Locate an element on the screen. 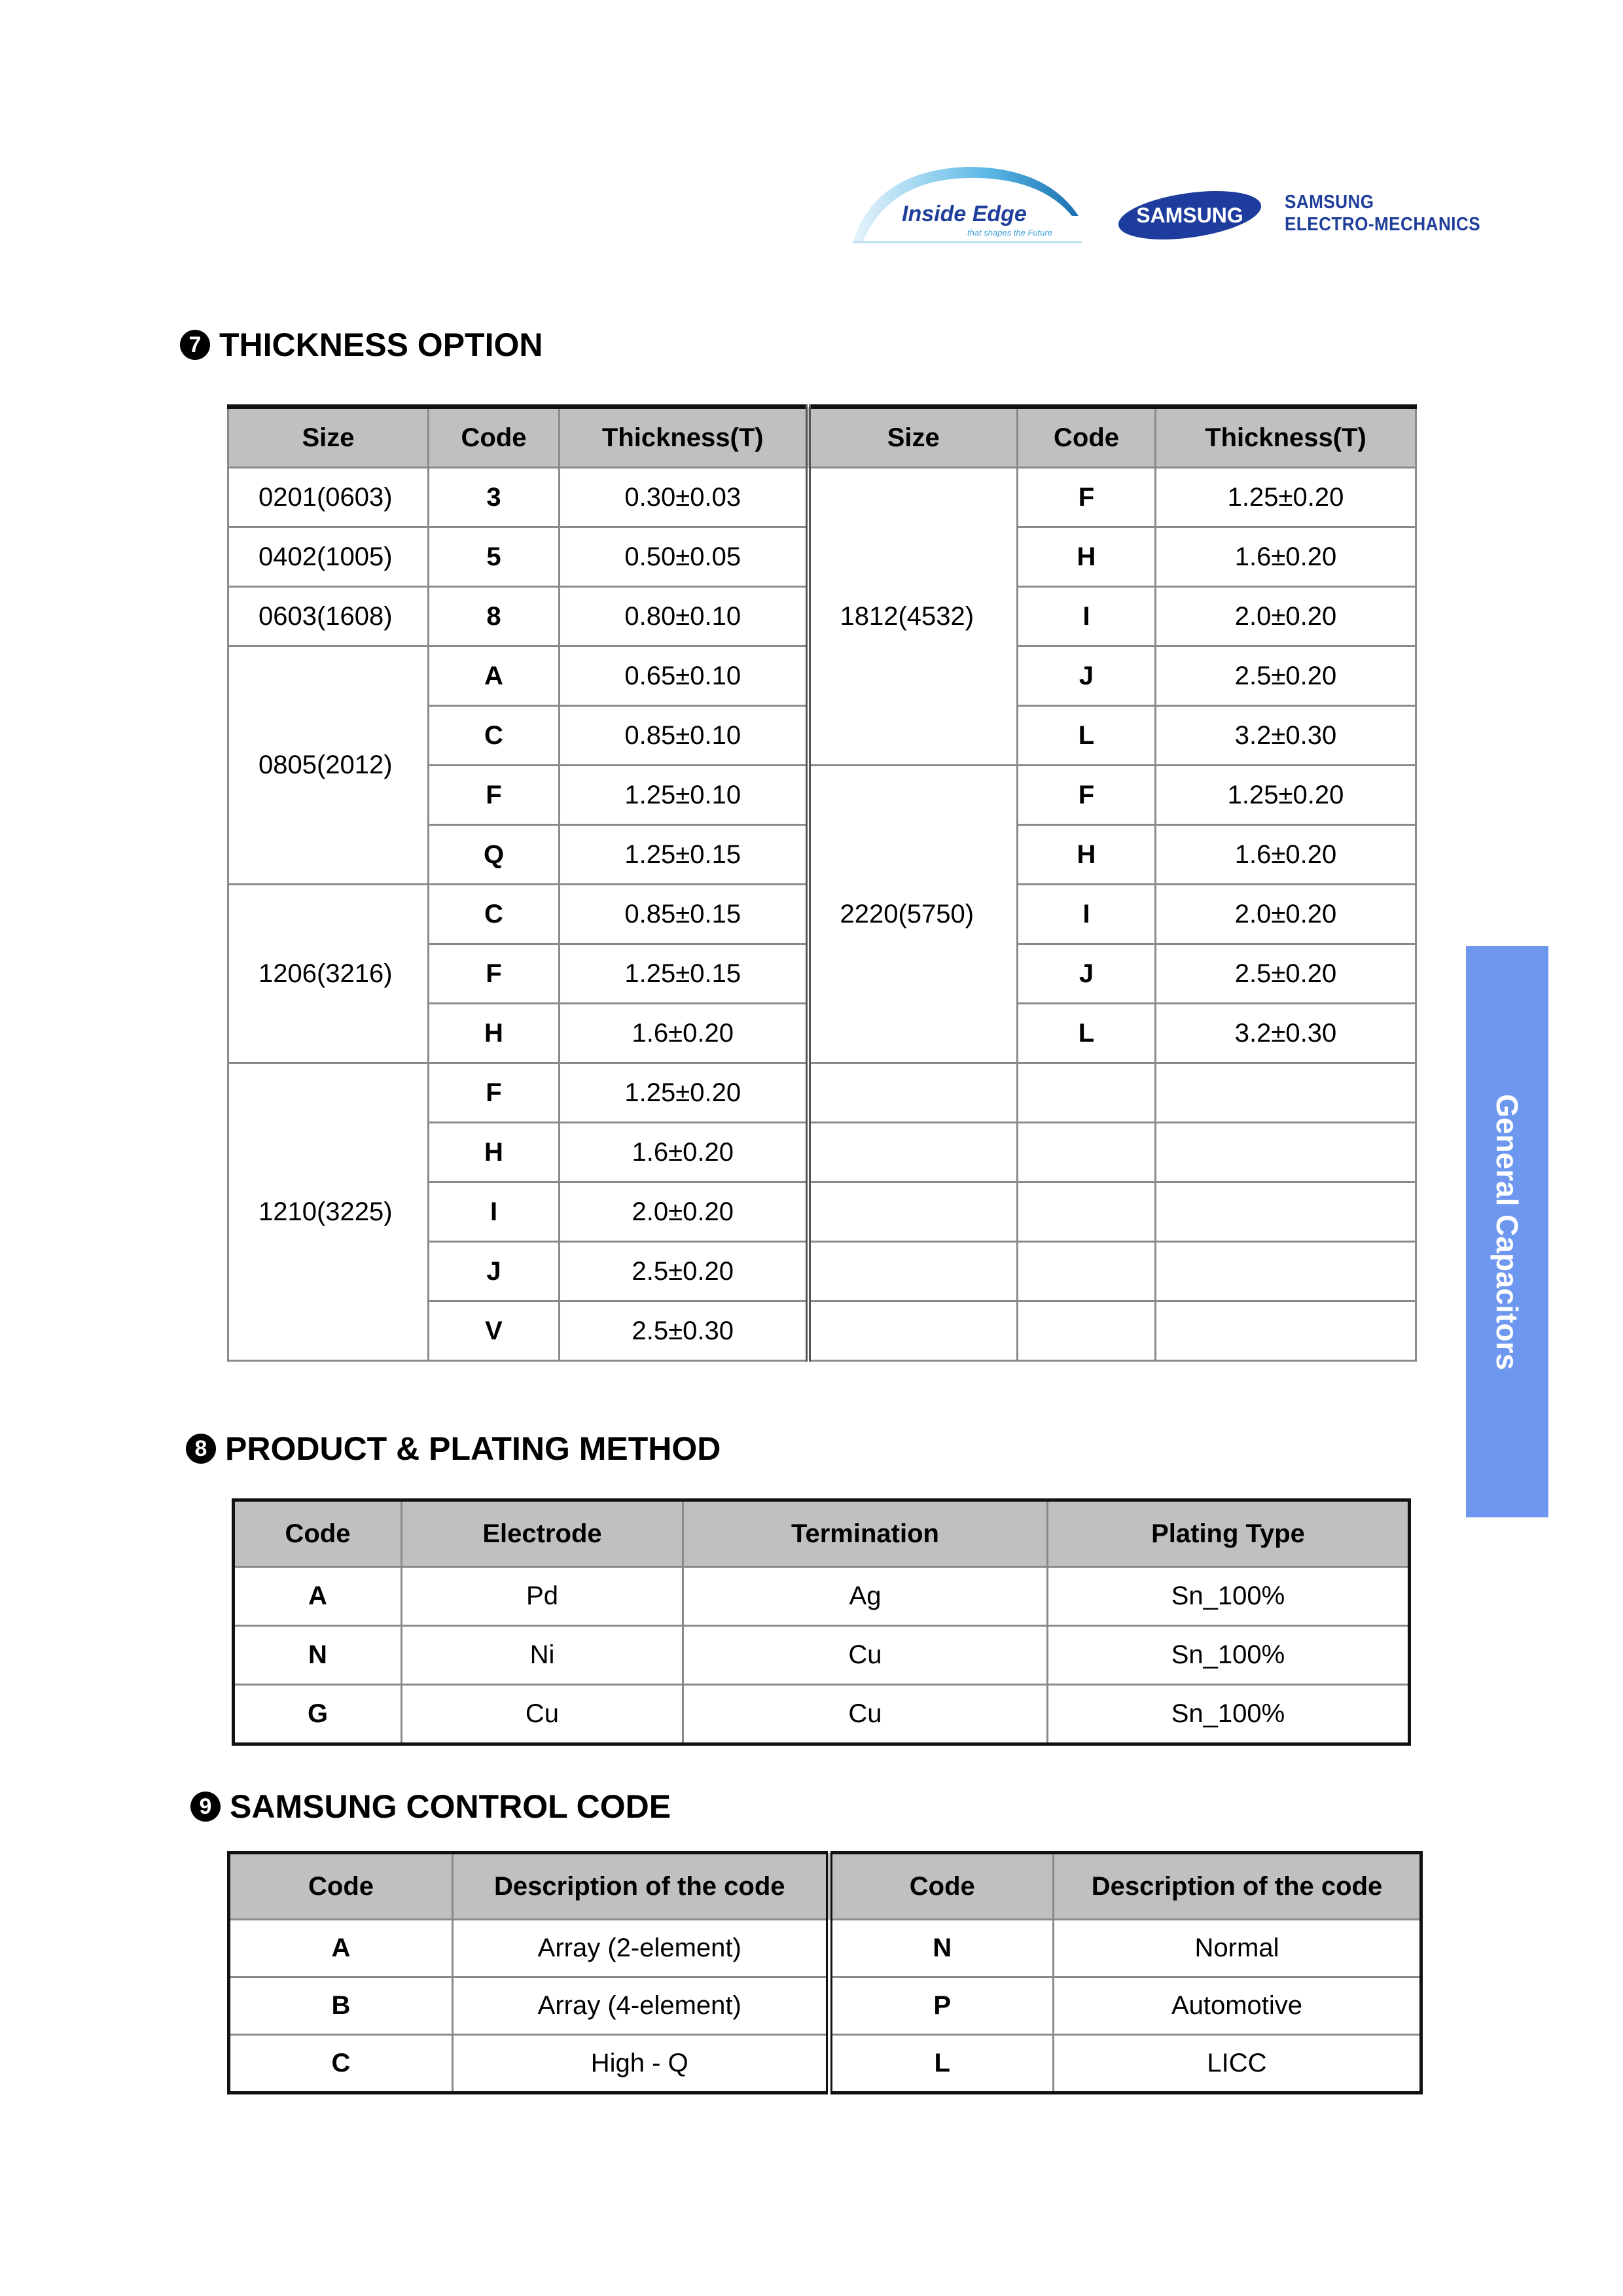 The height and width of the screenshot is (2296, 1623). section-number-badge: 8 is located at coordinates (201, 1449).